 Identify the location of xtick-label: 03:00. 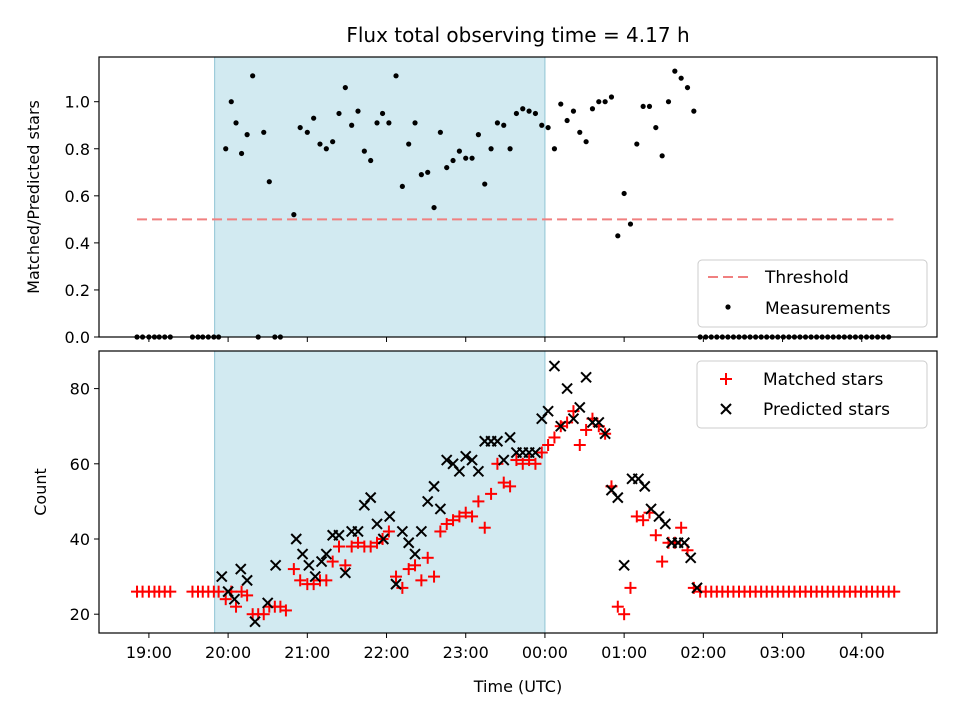
(782, 652).